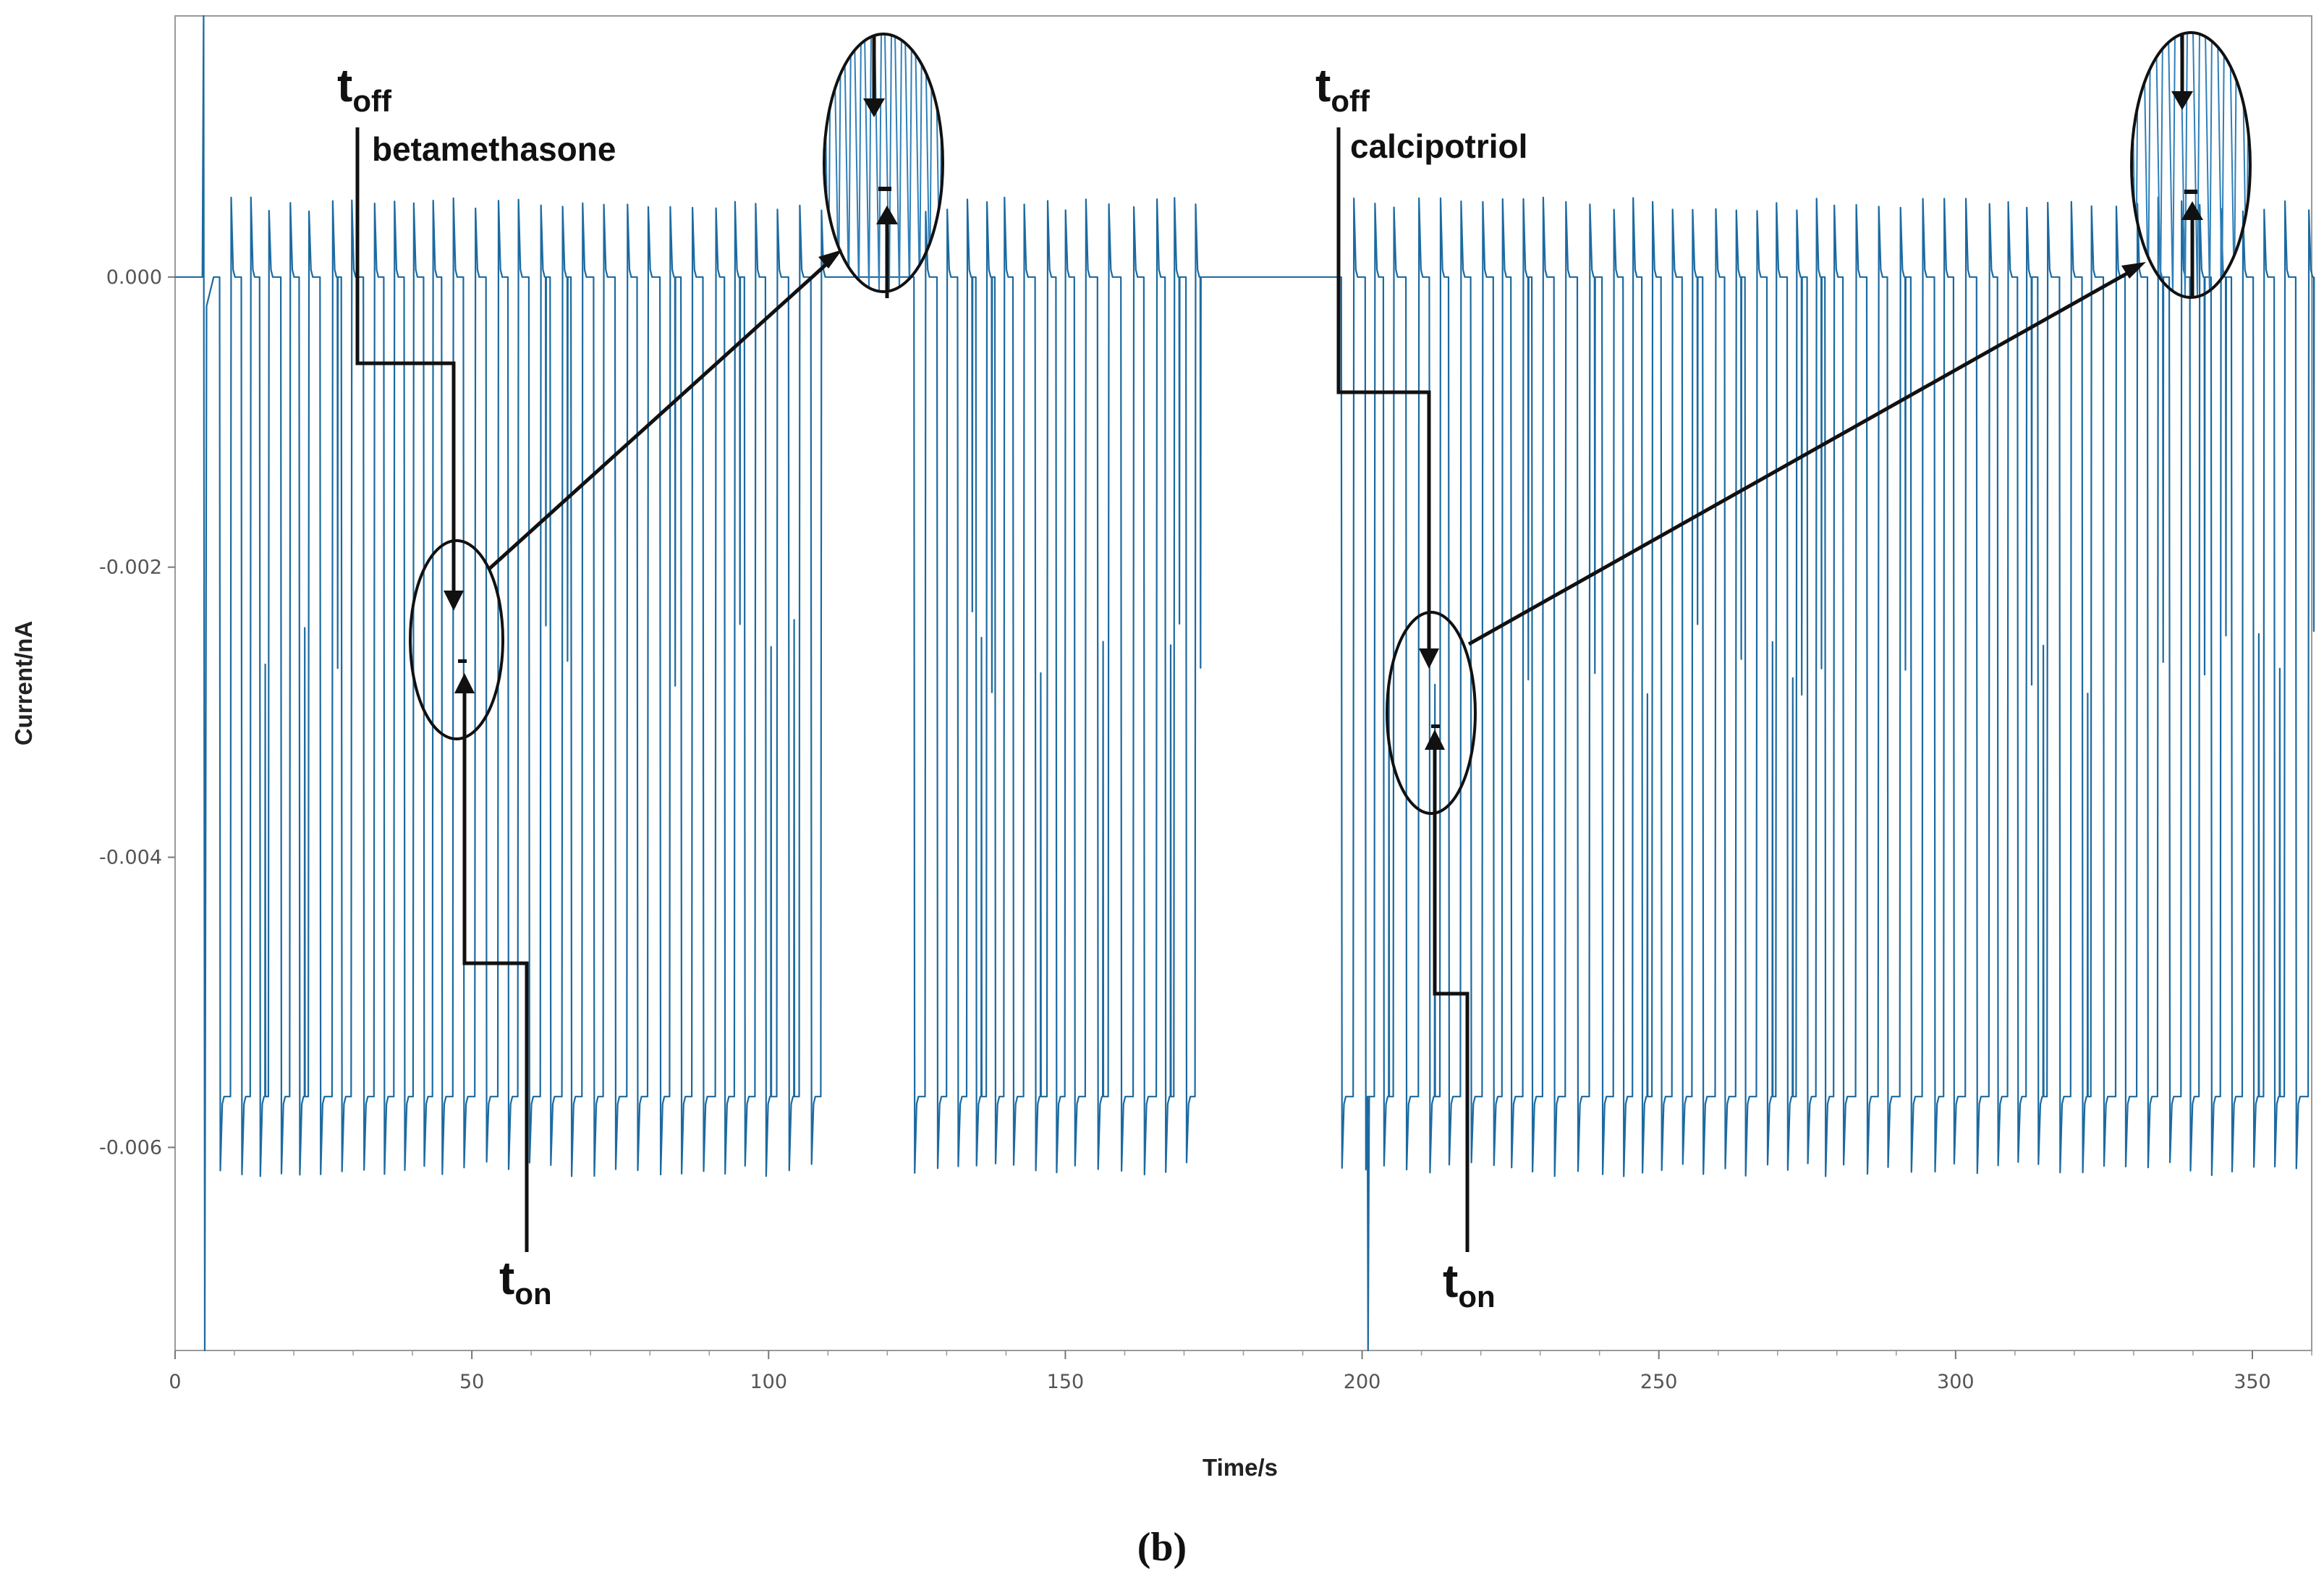 The height and width of the screenshot is (1577, 2324). I want to click on ton-label-calcipotriol: ton, so click(1469, 1285).